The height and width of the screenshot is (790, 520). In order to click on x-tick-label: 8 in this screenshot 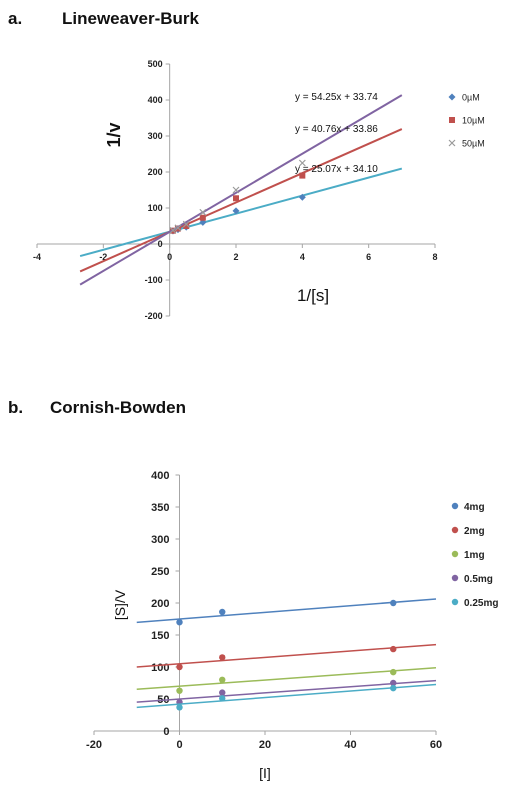, I will do `click(434, 257)`.